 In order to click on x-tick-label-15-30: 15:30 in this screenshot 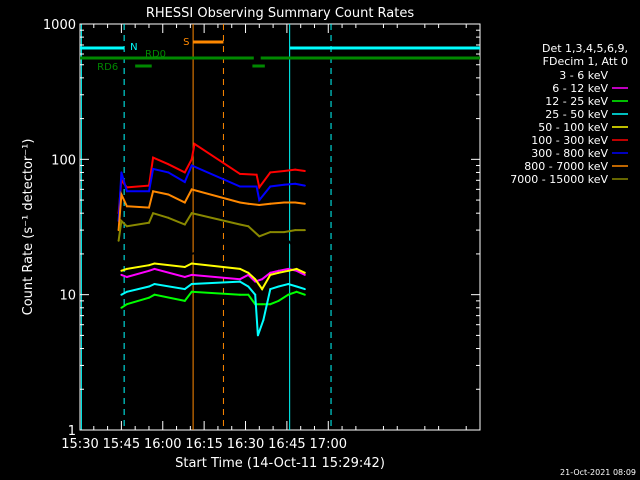, I will do `click(79, 444)`.